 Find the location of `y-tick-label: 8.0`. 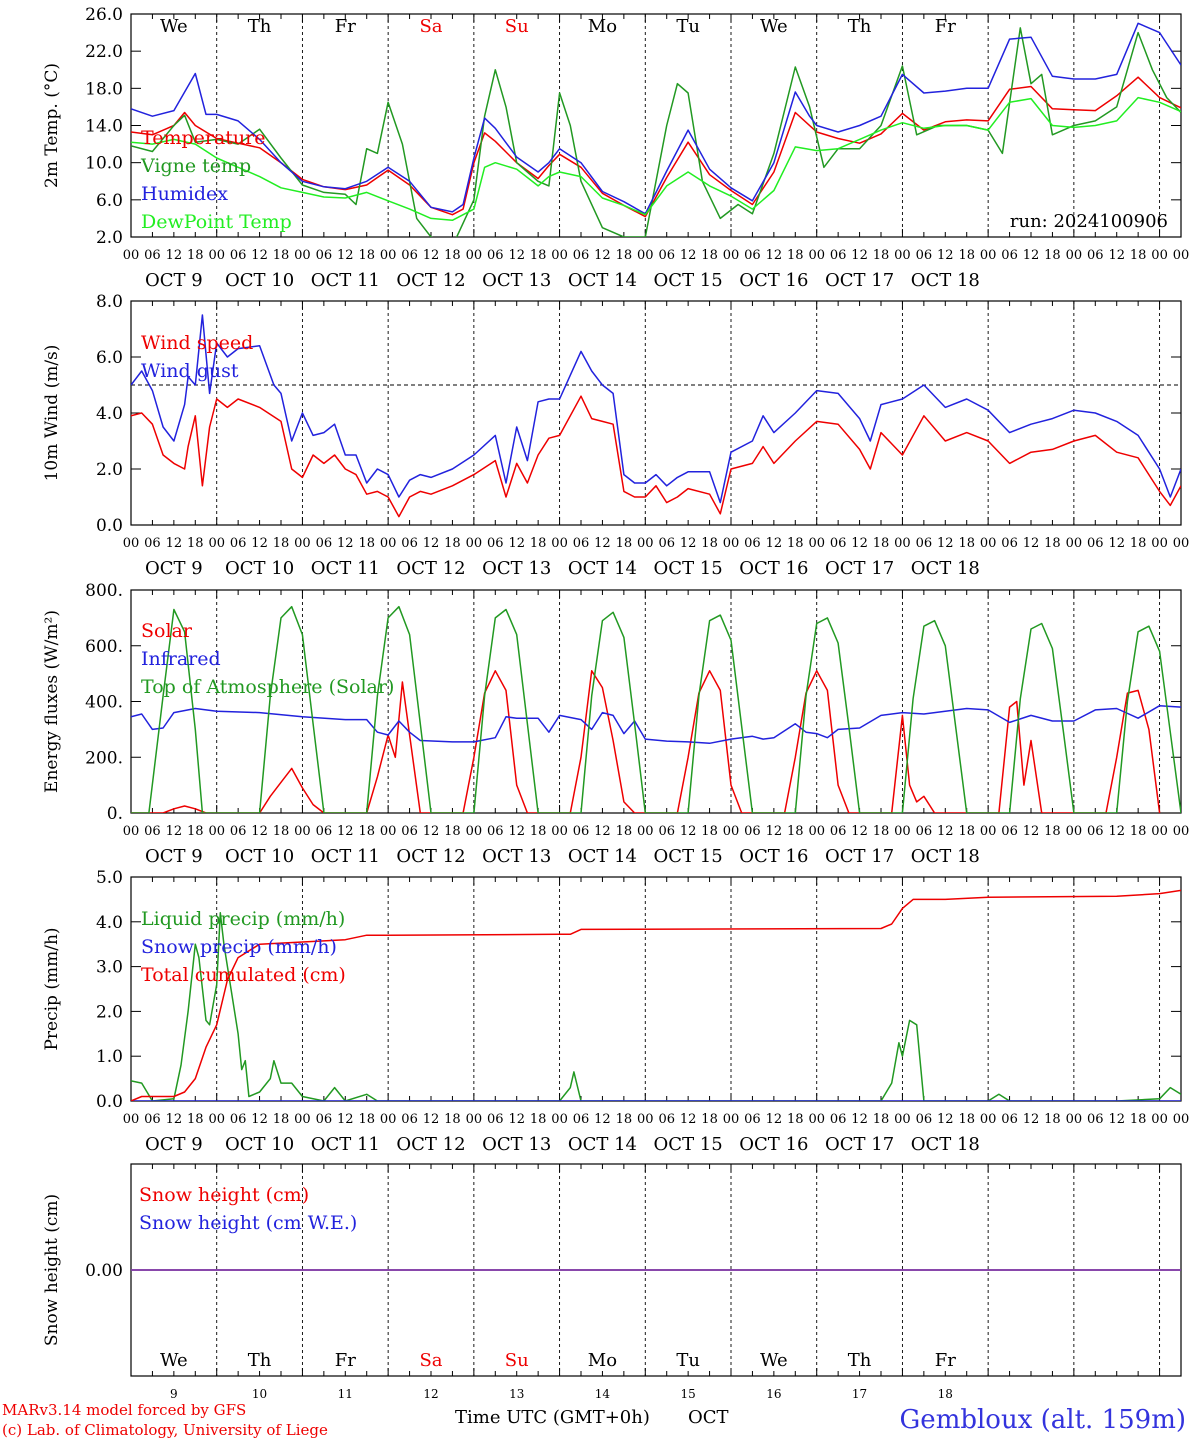

y-tick-label: 8.0 is located at coordinates (109, 302).